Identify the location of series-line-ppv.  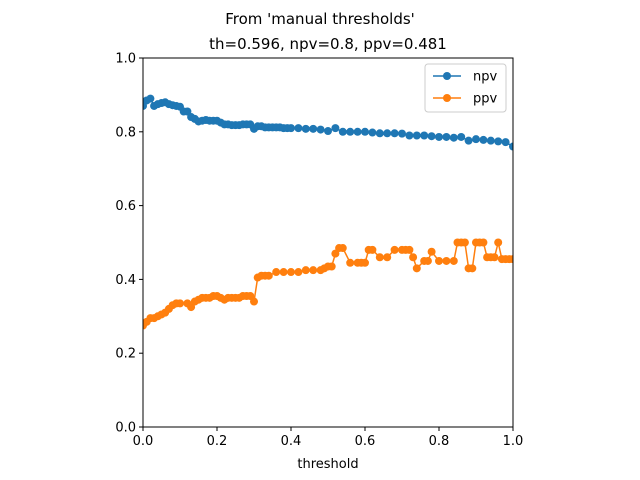
(328, 284).